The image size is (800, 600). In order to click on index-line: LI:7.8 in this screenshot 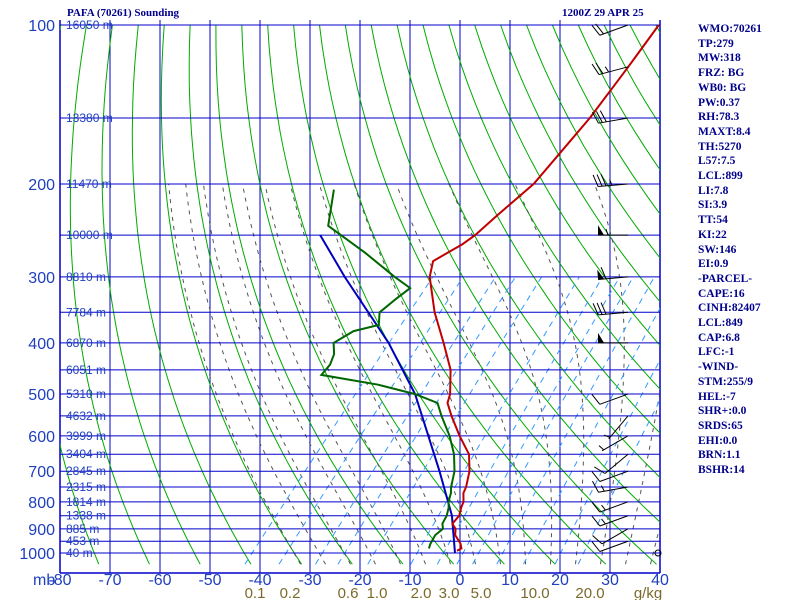, I will do `click(713, 190)`.